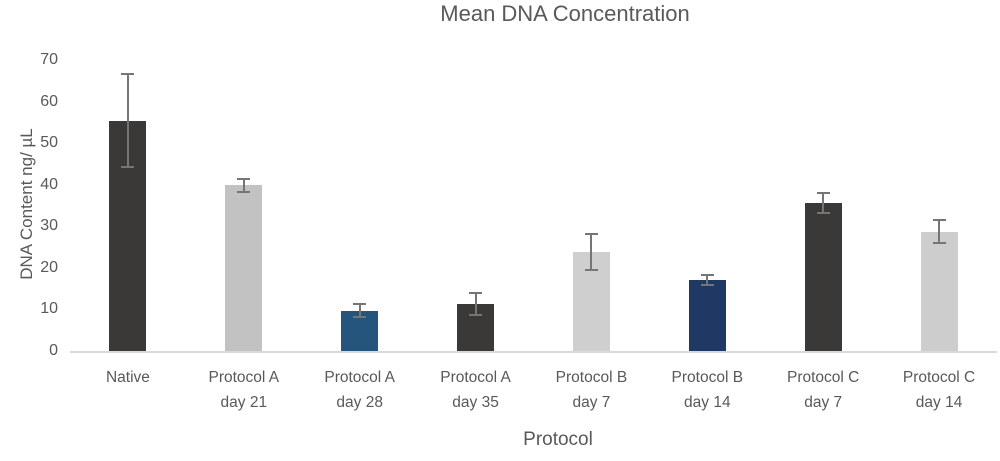 This screenshot has width=1000, height=461. I want to click on chart-title: Mean DNA Concentration, so click(565, 13).